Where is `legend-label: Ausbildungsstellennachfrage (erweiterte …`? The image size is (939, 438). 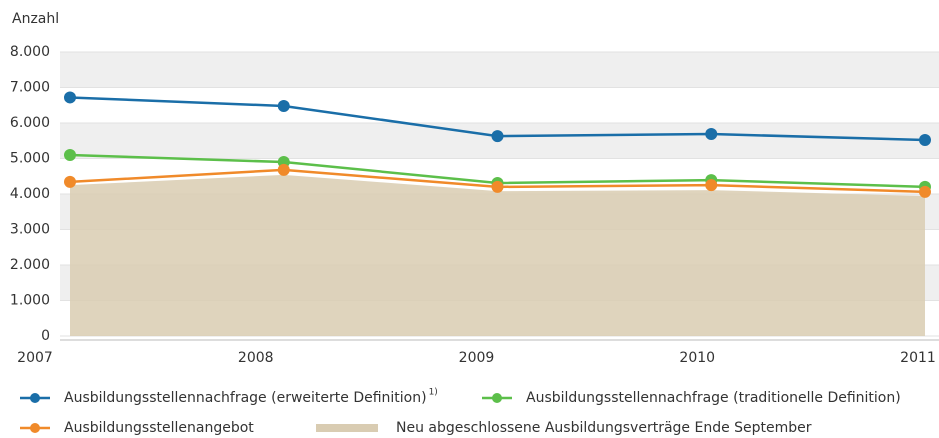 legend-label: Ausbildungsstellennachfrage (erweiterte … is located at coordinates (245, 398).